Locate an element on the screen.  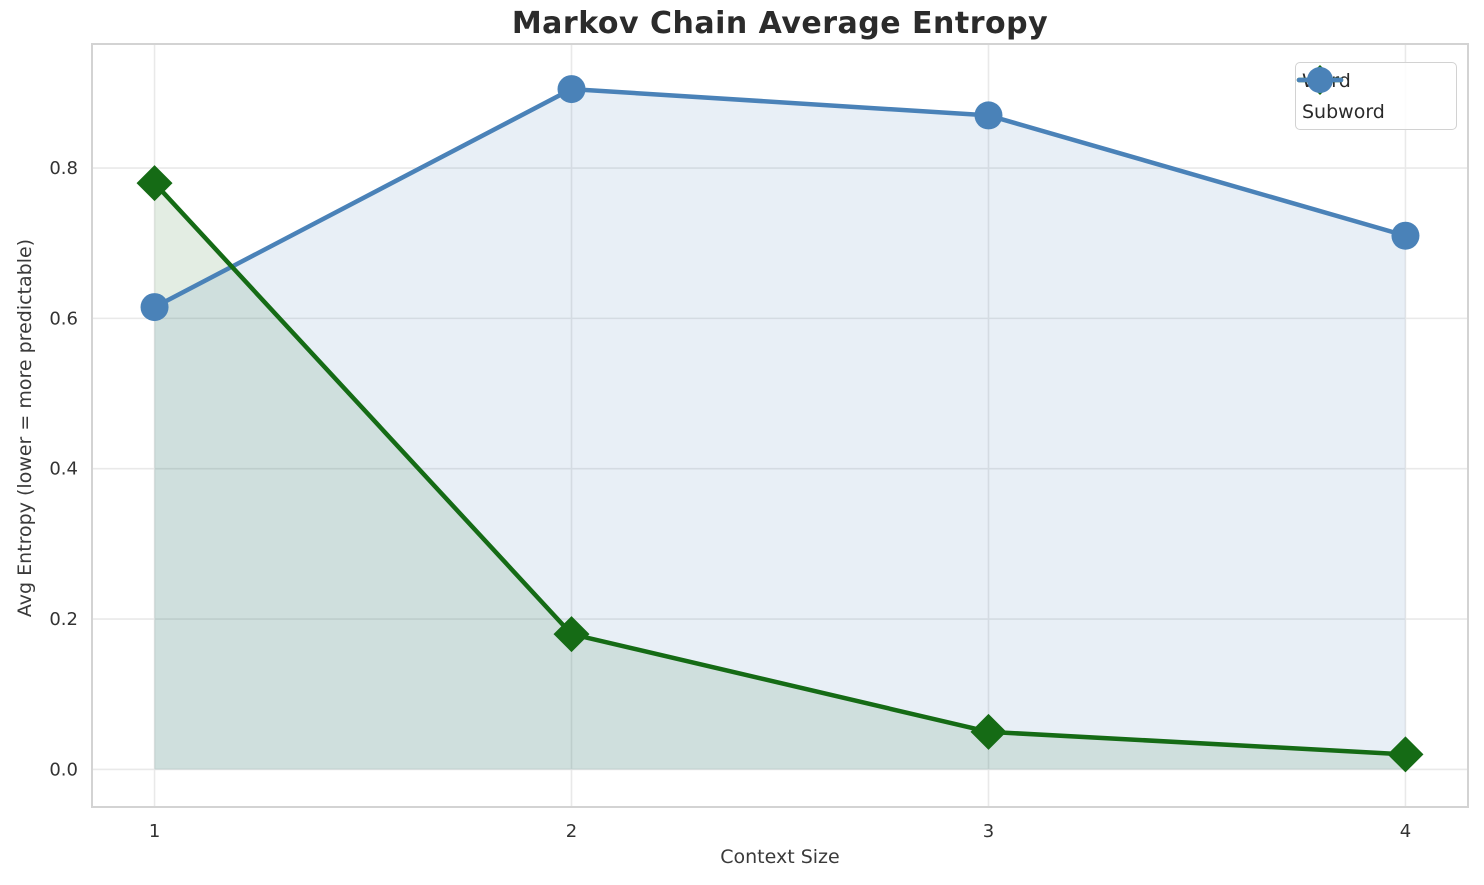
legend-item-subword: Subword is located at coordinates (1372, 97).